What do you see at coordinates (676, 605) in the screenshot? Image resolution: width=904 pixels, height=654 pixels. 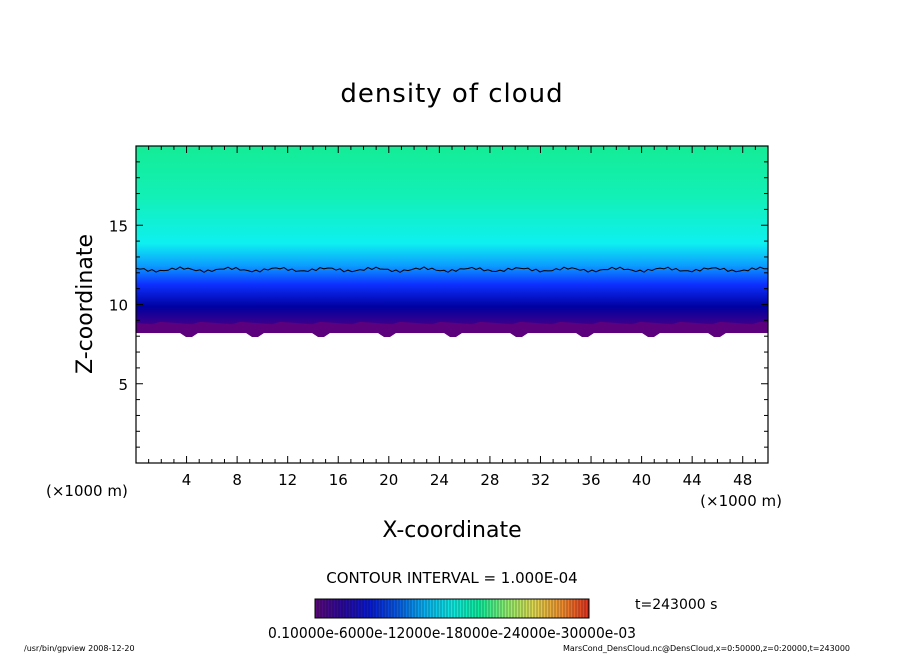 I see `time-label: t=243000 s` at bounding box center [676, 605].